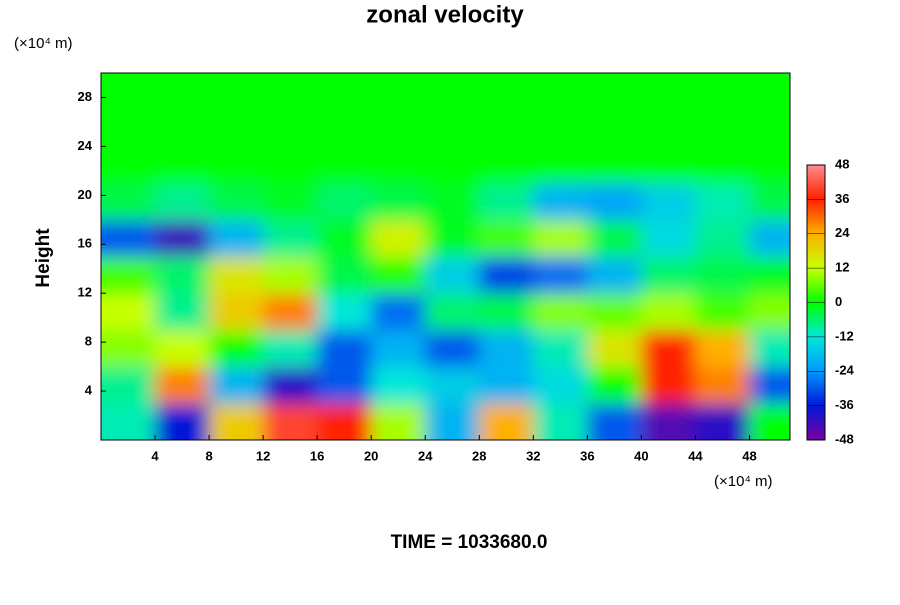  Describe the element at coordinates (838, 301) in the screenshot. I see `colorbar-tick-label: 0` at that location.